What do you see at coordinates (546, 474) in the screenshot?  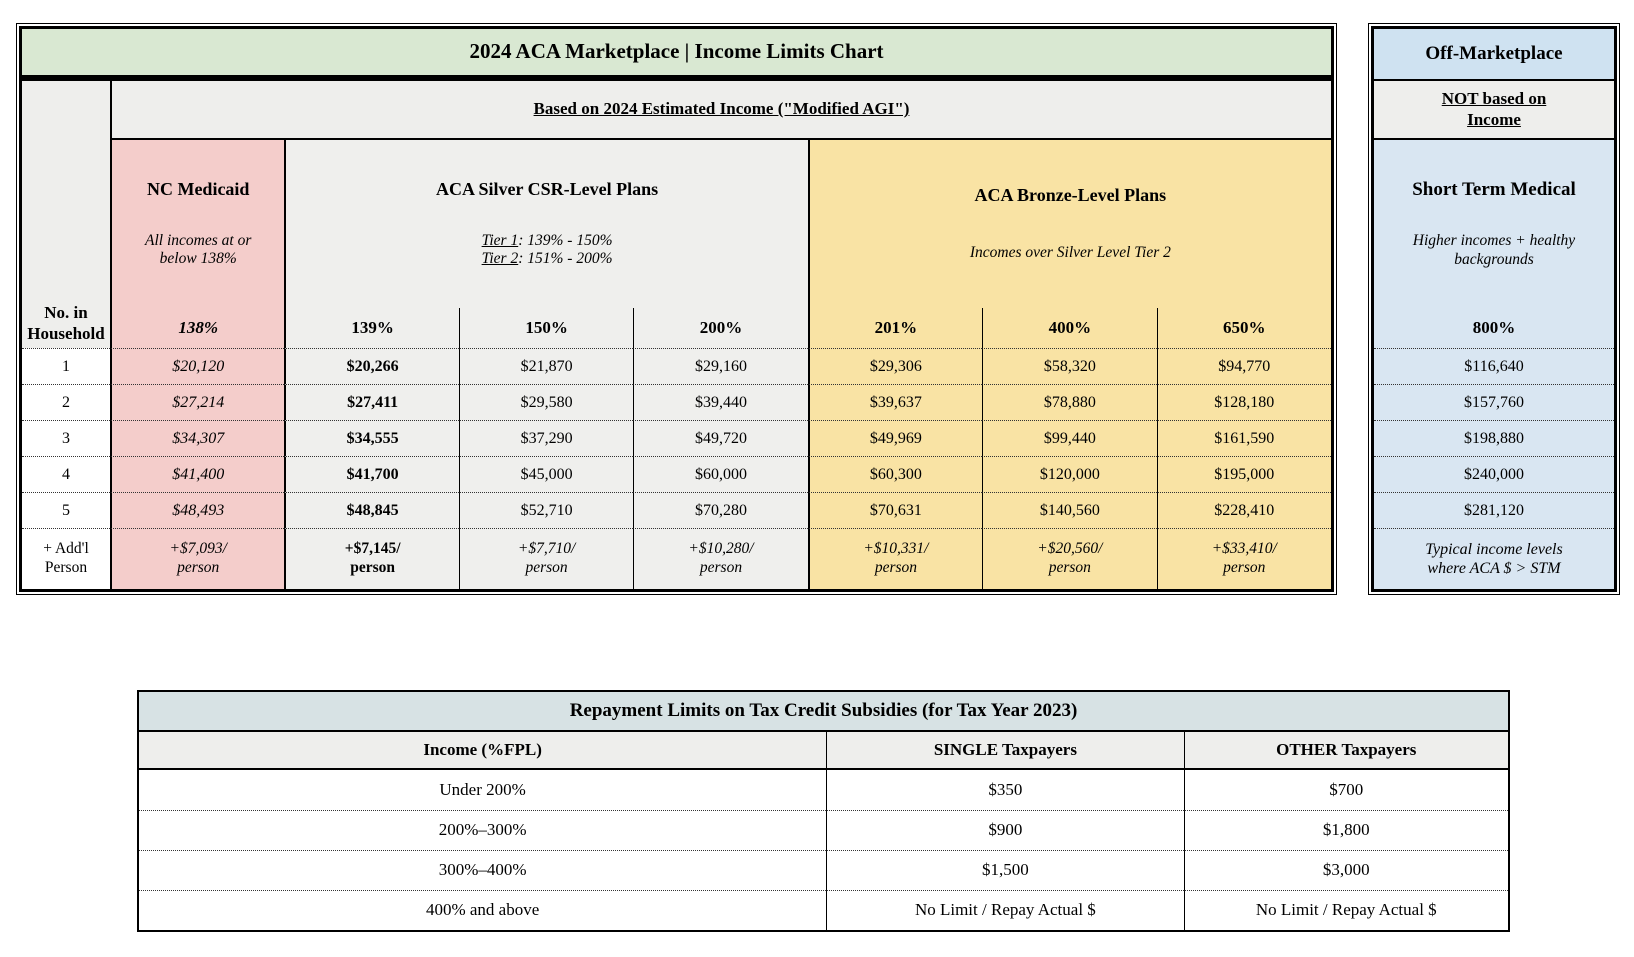 I see `income-cell-150: $45,000` at bounding box center [546, 474].